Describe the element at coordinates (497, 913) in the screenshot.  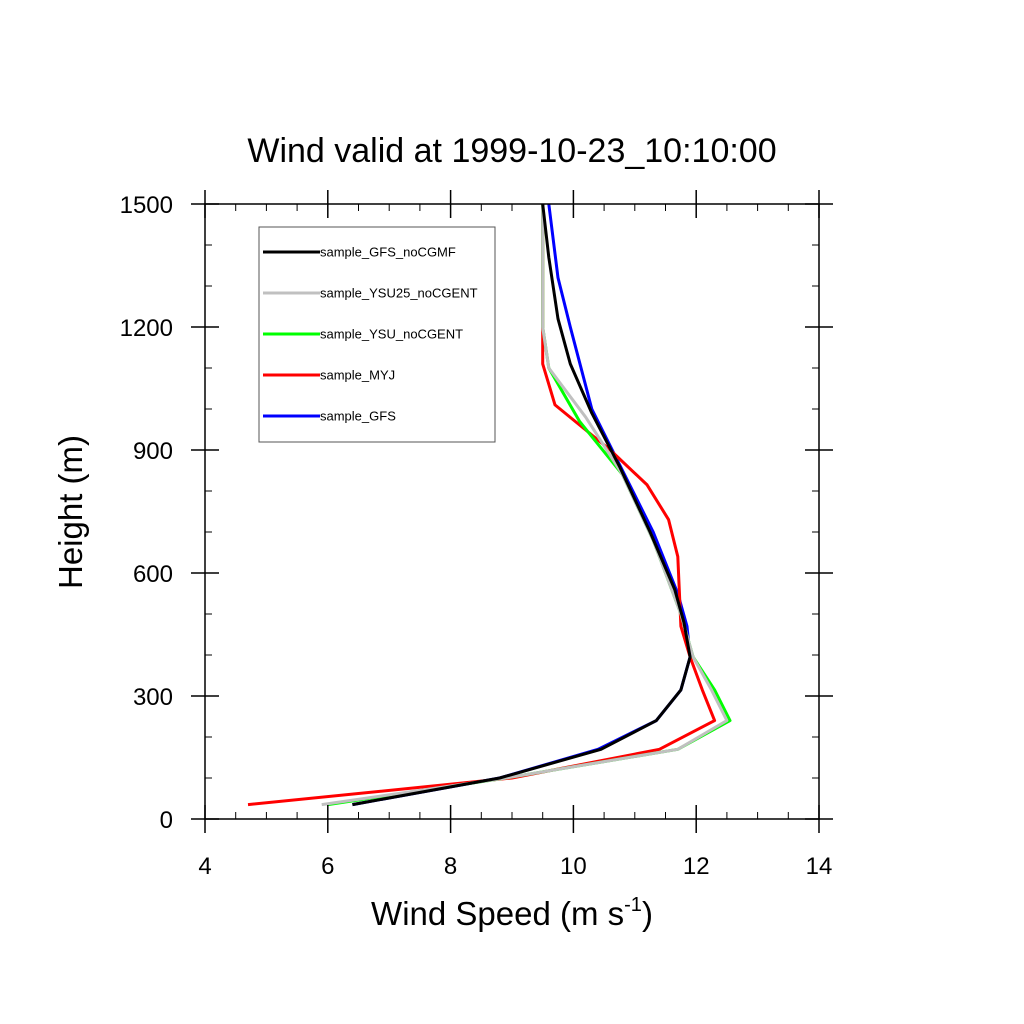
I see `x-axis-title-main: Wind Speed (m s` at that location.